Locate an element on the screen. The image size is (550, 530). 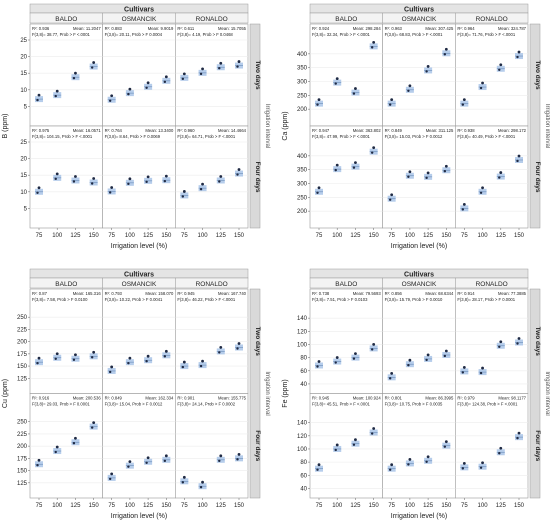
stat-mean: Mean: 311.125 is located at coordinates (440, 130).